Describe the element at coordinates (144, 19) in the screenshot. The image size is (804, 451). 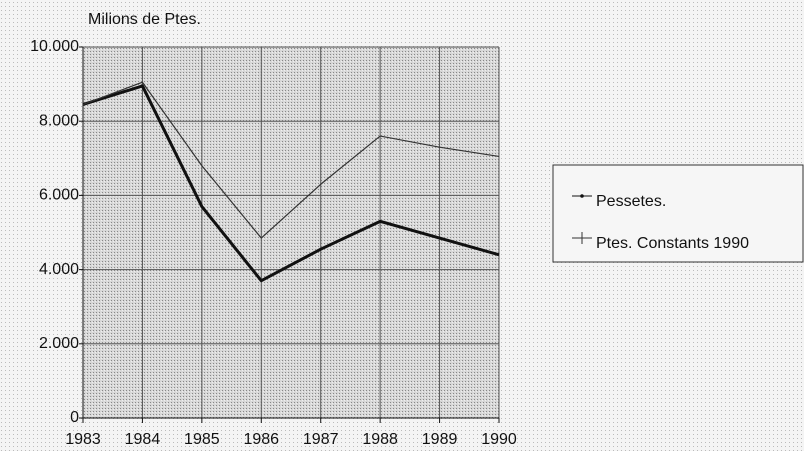
I see `y-axis-label: Milions de Ptes.` at that location.